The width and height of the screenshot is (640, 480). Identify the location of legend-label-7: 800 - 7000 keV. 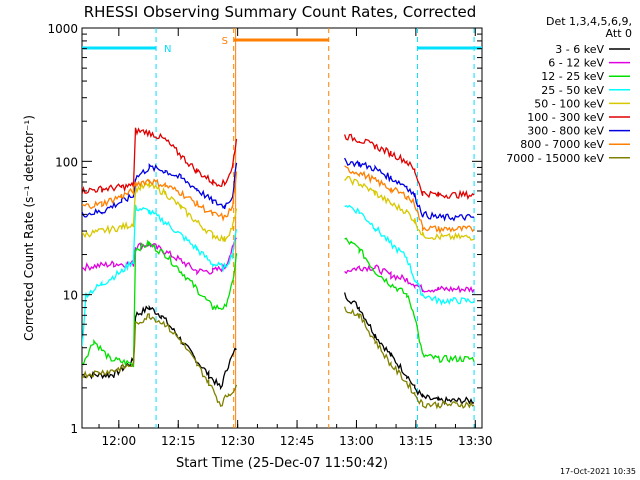
(562, 144).